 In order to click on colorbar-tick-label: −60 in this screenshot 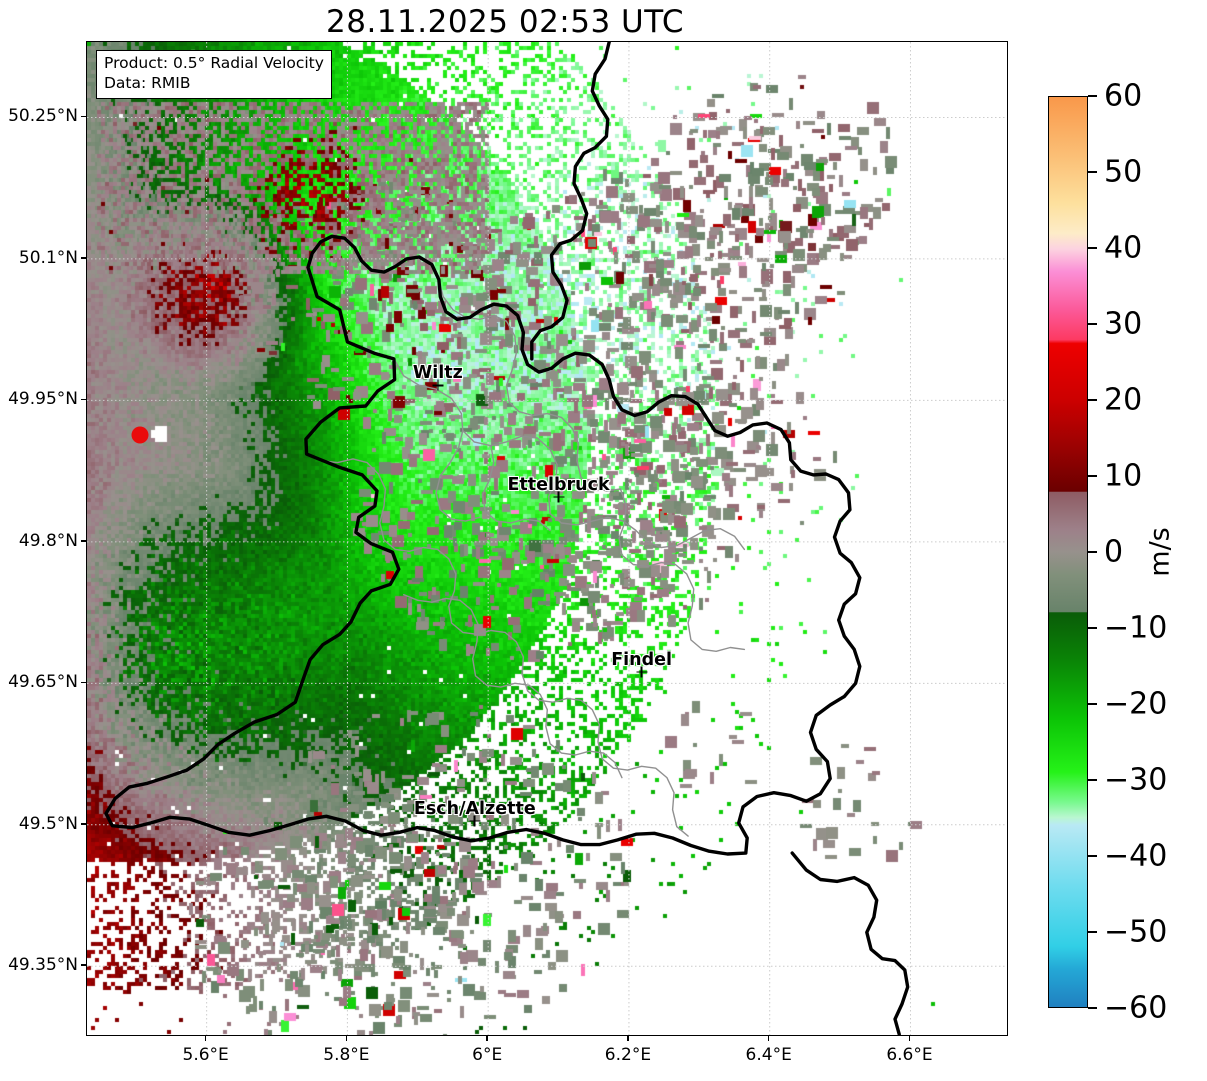, I will do `click(1136, 1008)`.